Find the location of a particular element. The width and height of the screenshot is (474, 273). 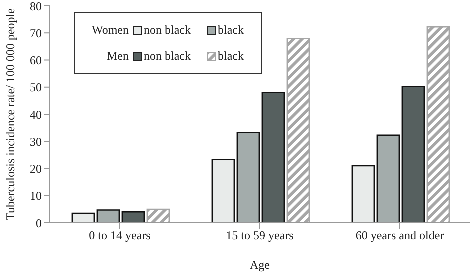

y-tick-label: 60 is located at coordinates (36, 61).